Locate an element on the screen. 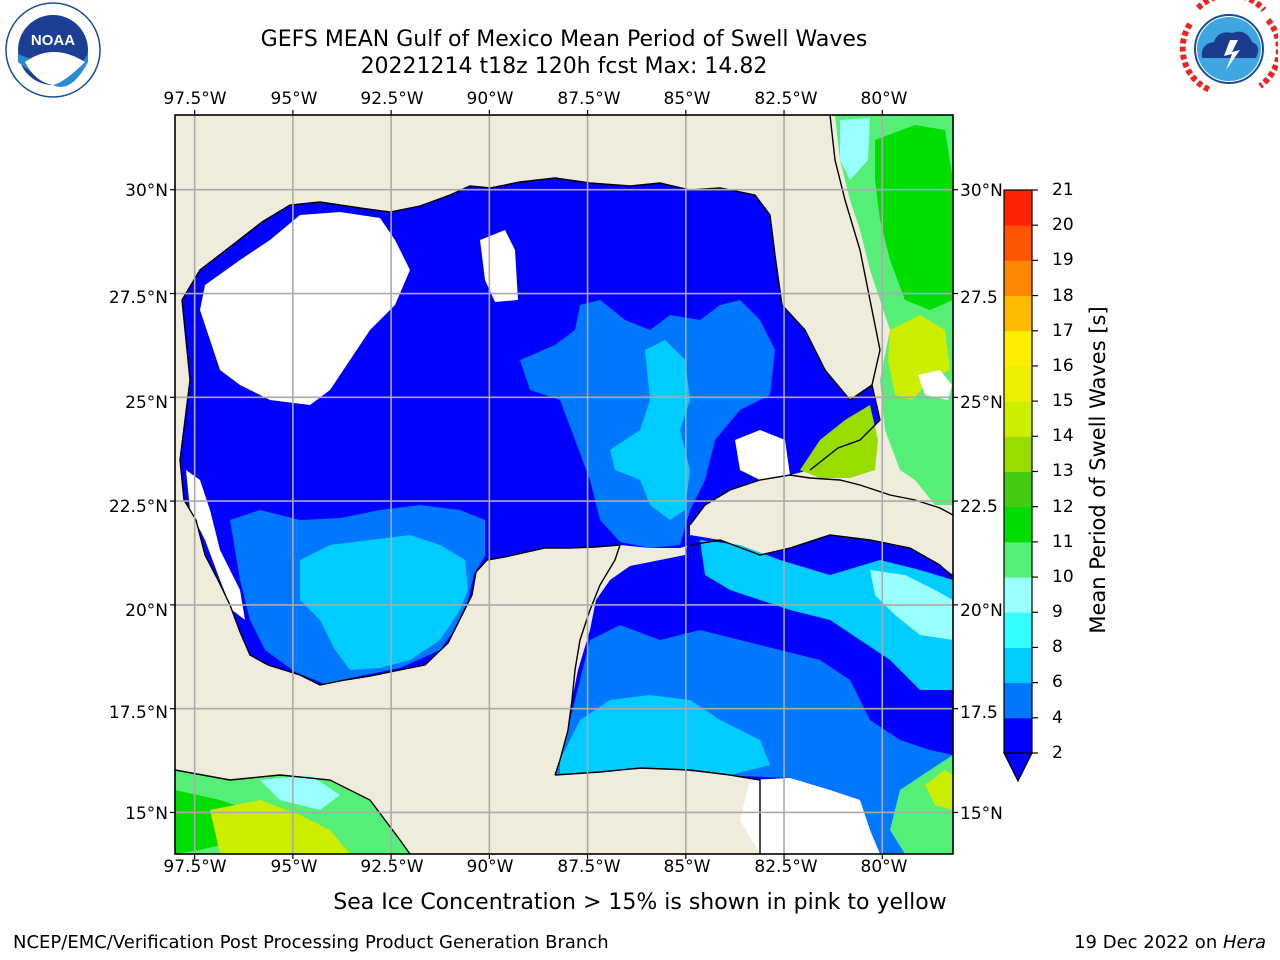  noaa-logo-text: NOAA is located at coordinates (53, 40).